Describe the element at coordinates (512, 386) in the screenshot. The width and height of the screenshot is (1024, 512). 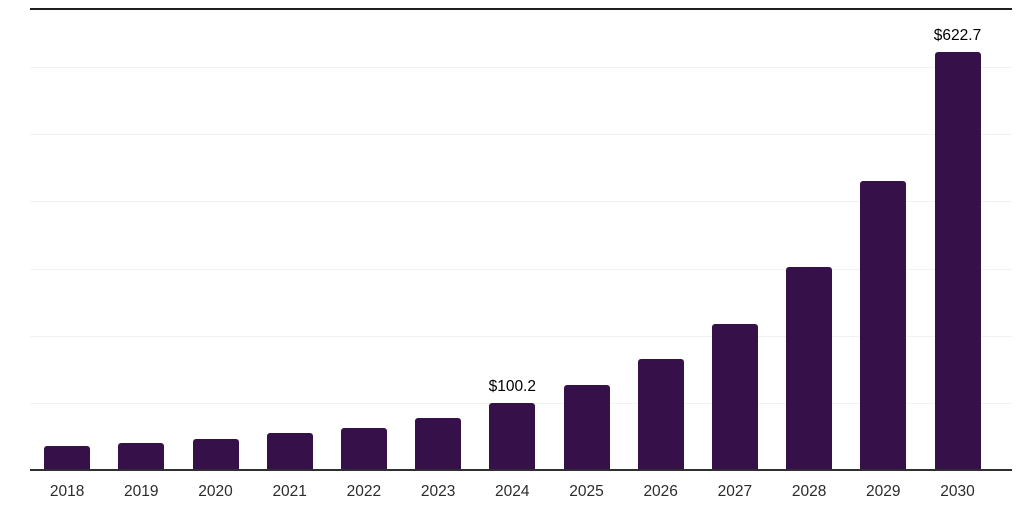
I see `bar-value-label-2024: $100.2` at that location.